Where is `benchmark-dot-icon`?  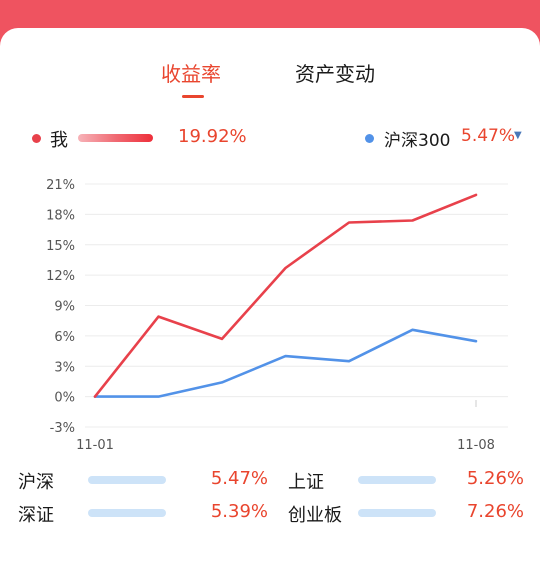
benchmark-dot-icon is located at coordinates (369, 138).